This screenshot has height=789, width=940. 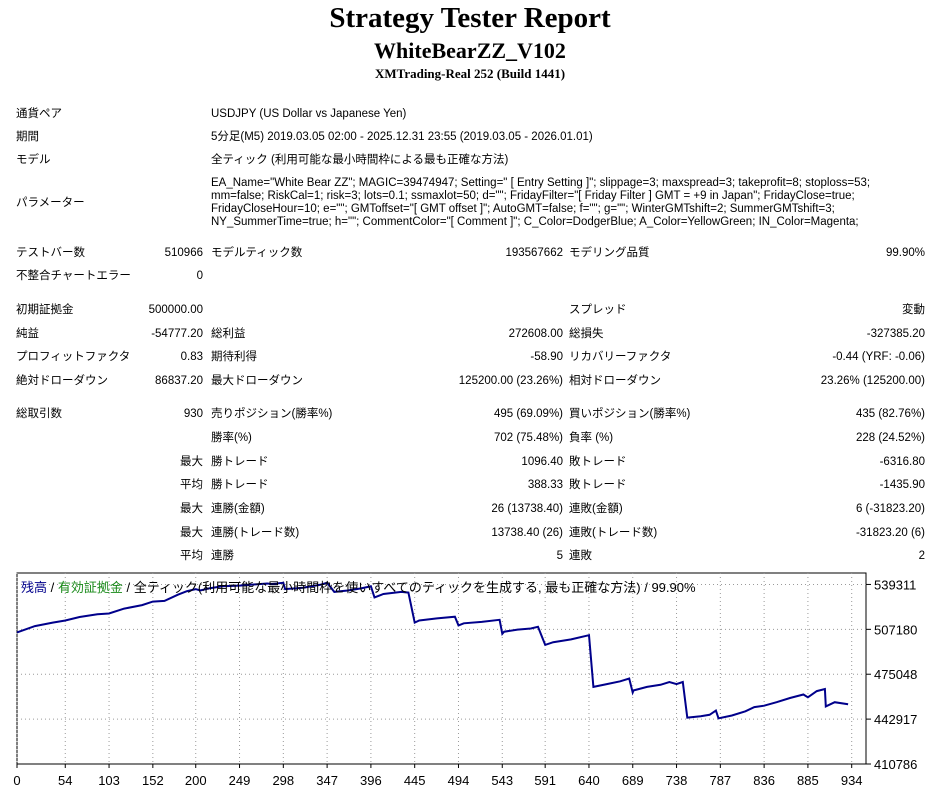 What do you see at coordinates (546, 357) in the screenshot?
I see `expected-payoff-value: -58.90` at bounding box center [546, 357].